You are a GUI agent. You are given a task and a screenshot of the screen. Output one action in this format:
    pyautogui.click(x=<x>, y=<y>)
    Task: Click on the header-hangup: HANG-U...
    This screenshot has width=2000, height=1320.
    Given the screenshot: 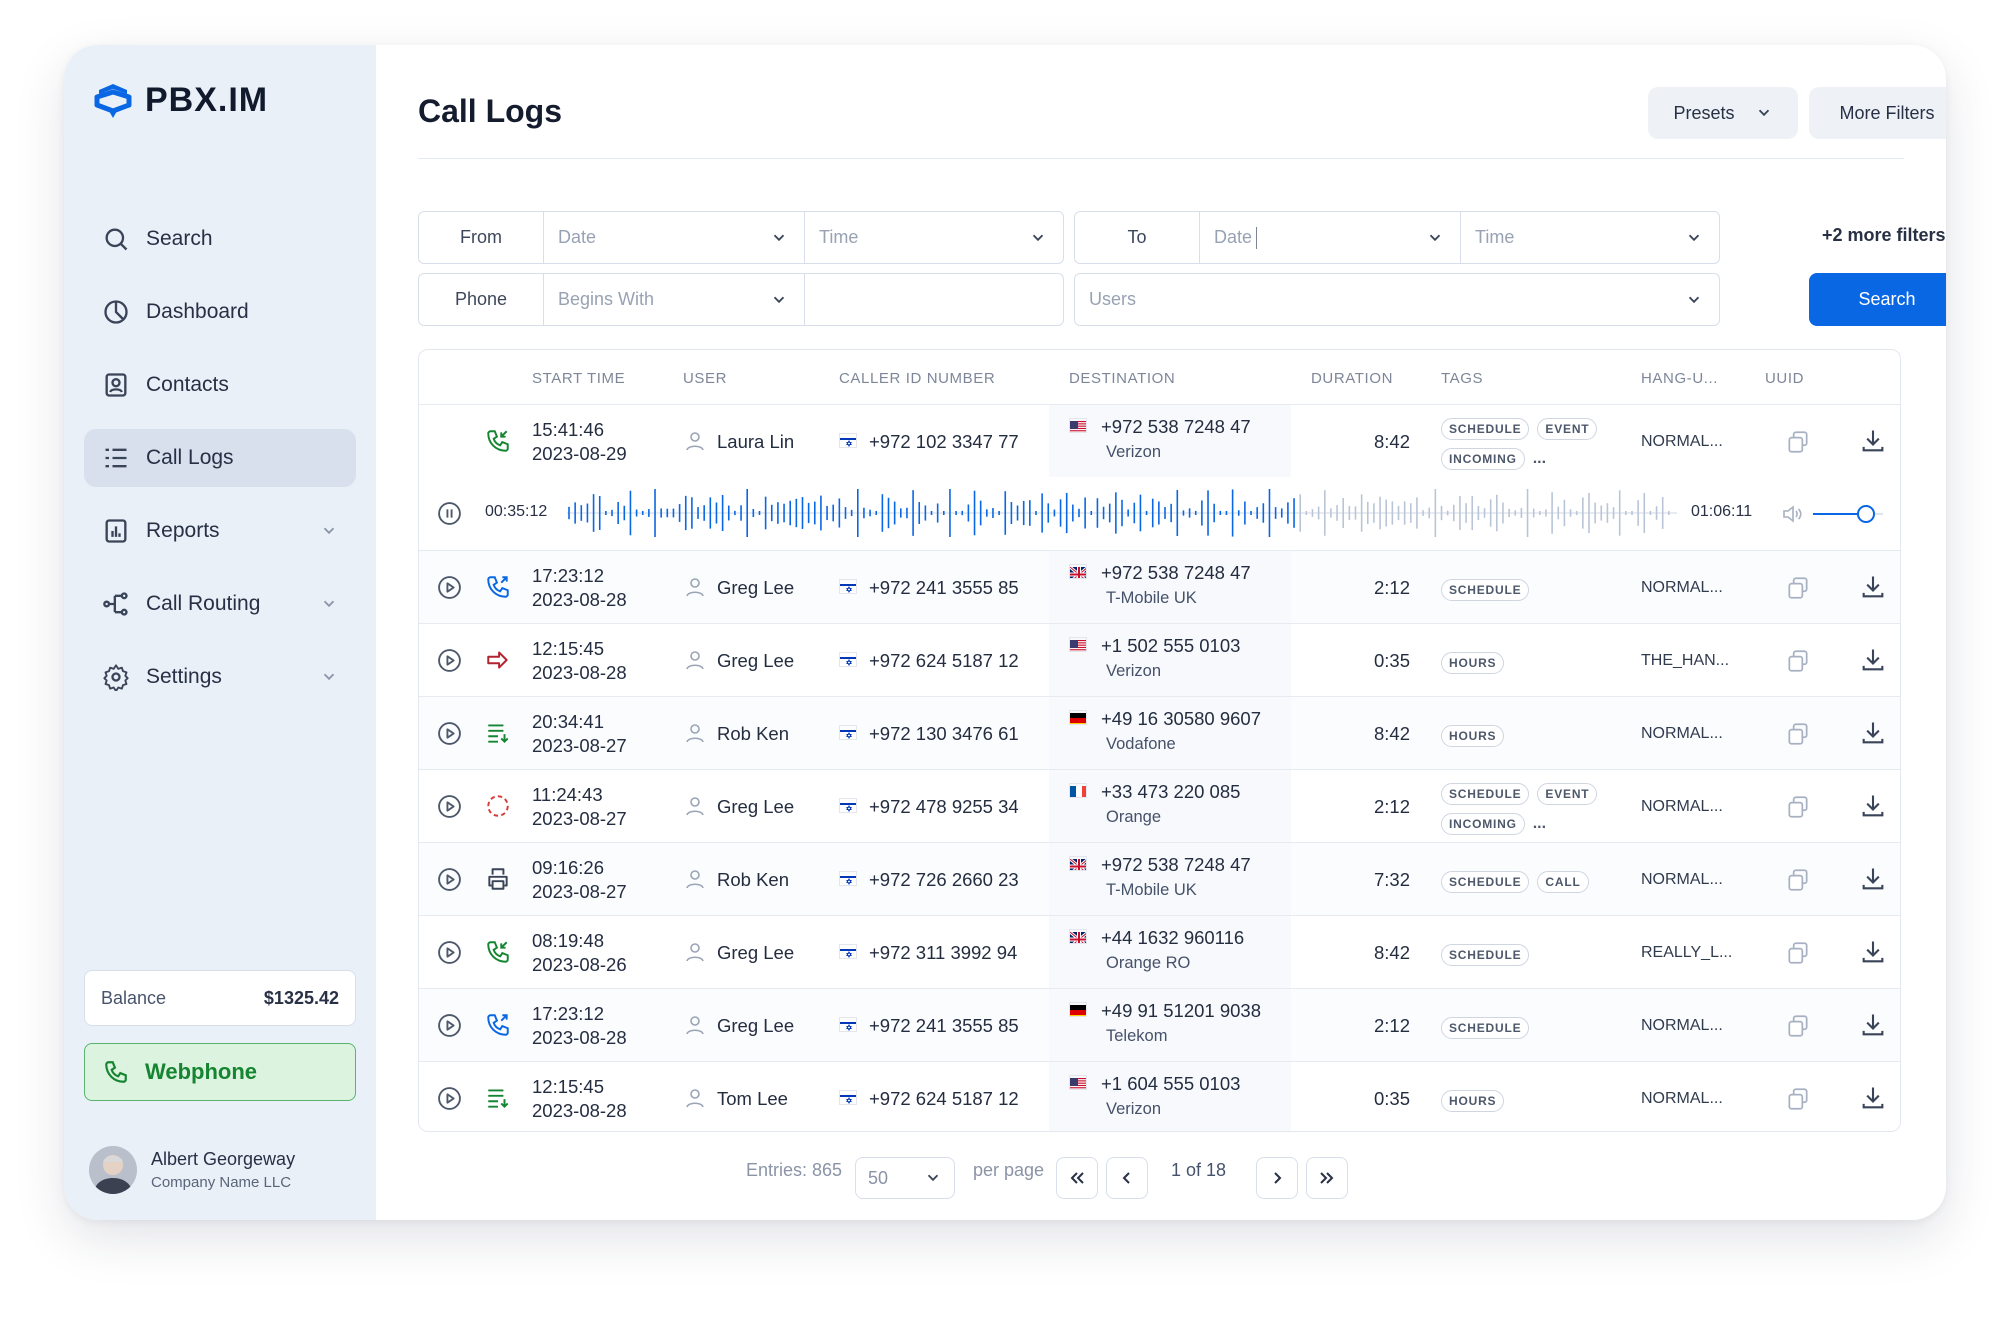 What is the action you would take?
    pyautogui.click(x=1680, y=378)
    